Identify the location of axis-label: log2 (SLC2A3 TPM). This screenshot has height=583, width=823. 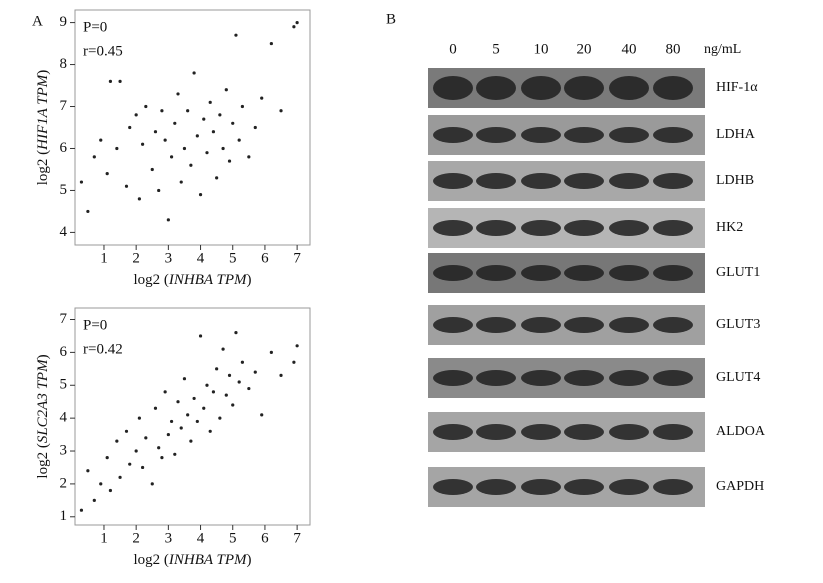
(43, 416).